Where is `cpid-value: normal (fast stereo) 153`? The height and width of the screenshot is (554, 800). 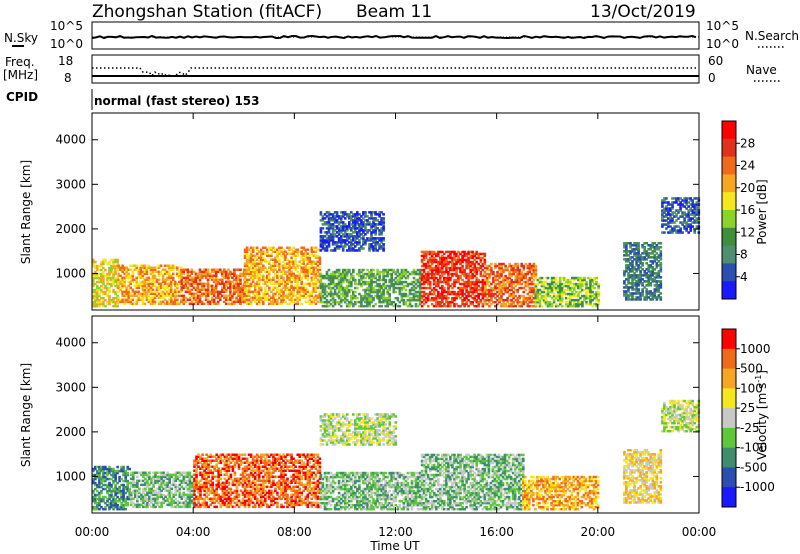
cpid-value: normal (fast stereo) 153 is located at coordinates (177, 101).